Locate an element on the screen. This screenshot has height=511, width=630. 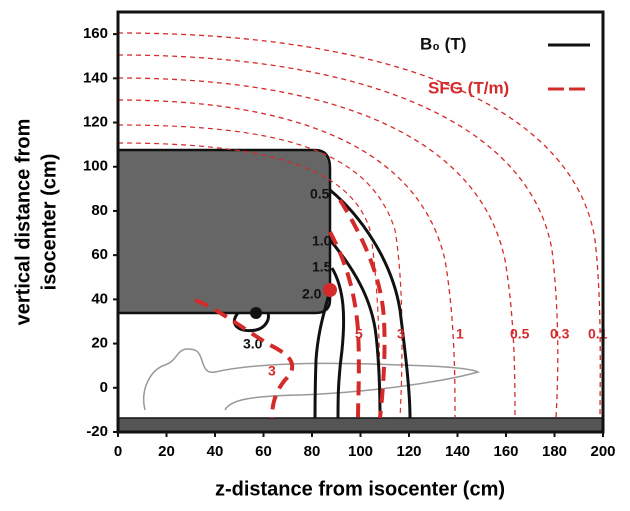
contour-label: 5 is located at coordinates (359, 334).